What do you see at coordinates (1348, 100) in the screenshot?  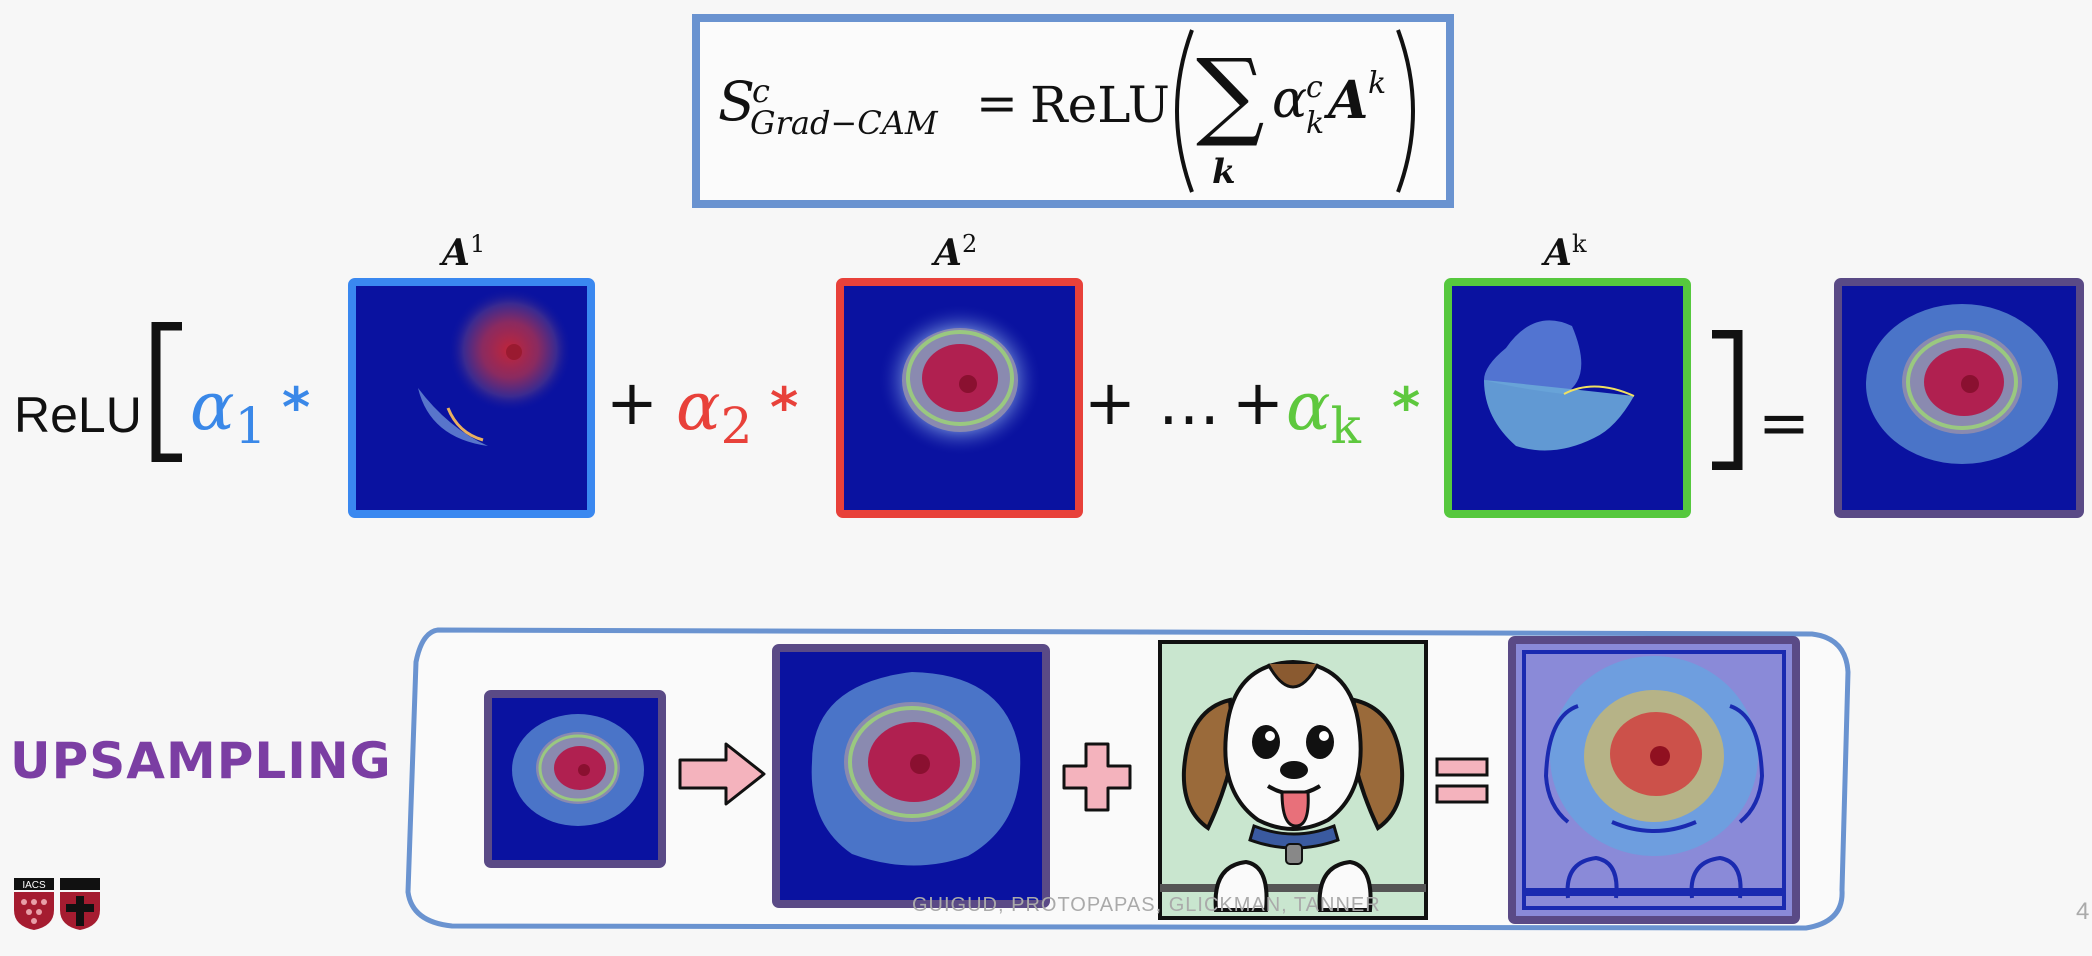 I see `formula-A: A` at bounding box center [1348, 100].